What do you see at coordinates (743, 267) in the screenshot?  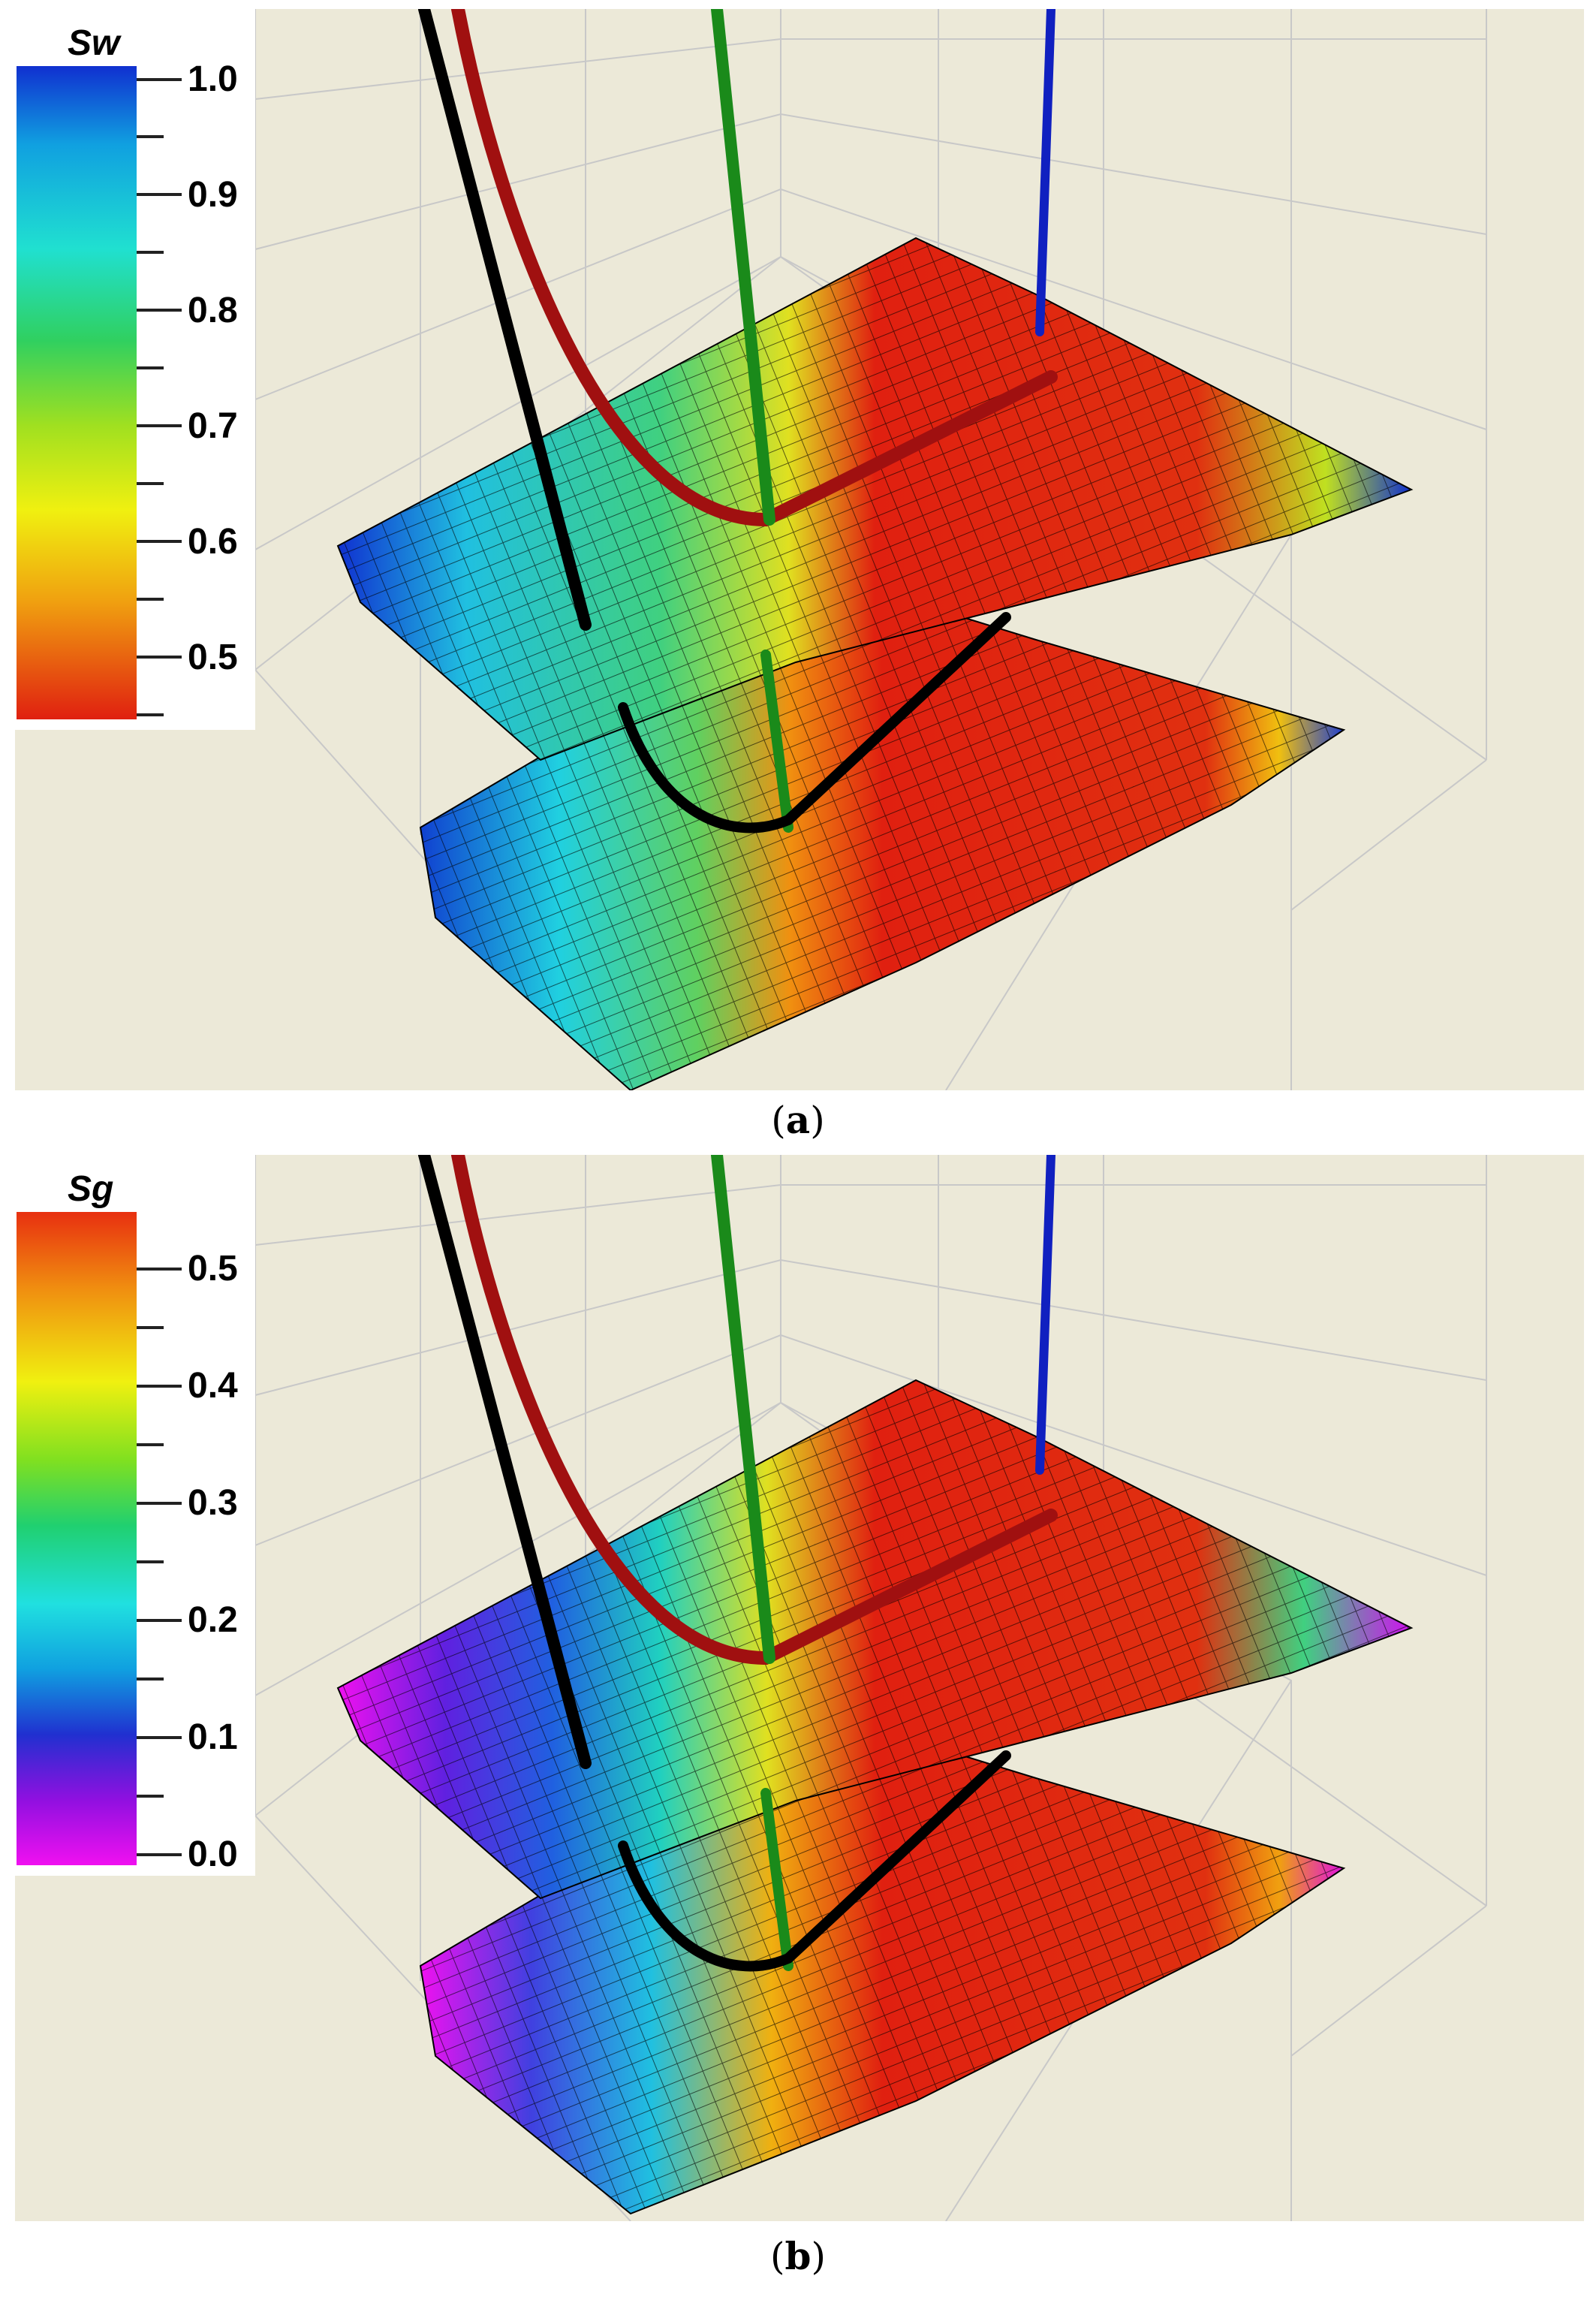 I see `well-green-a` at bounding box center [743, 267].